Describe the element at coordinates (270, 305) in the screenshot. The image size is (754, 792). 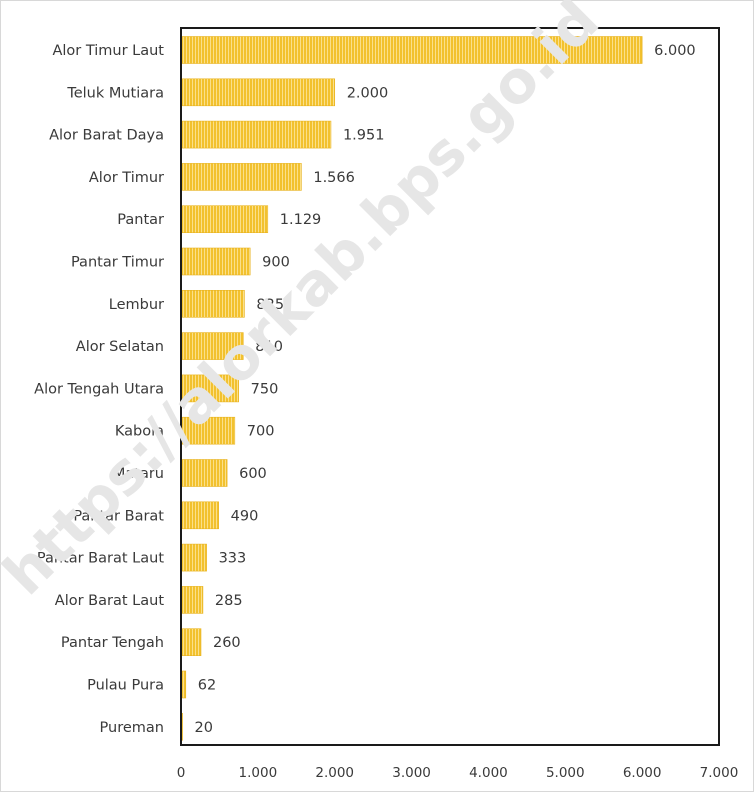
I see `data-label: 825` at that location.